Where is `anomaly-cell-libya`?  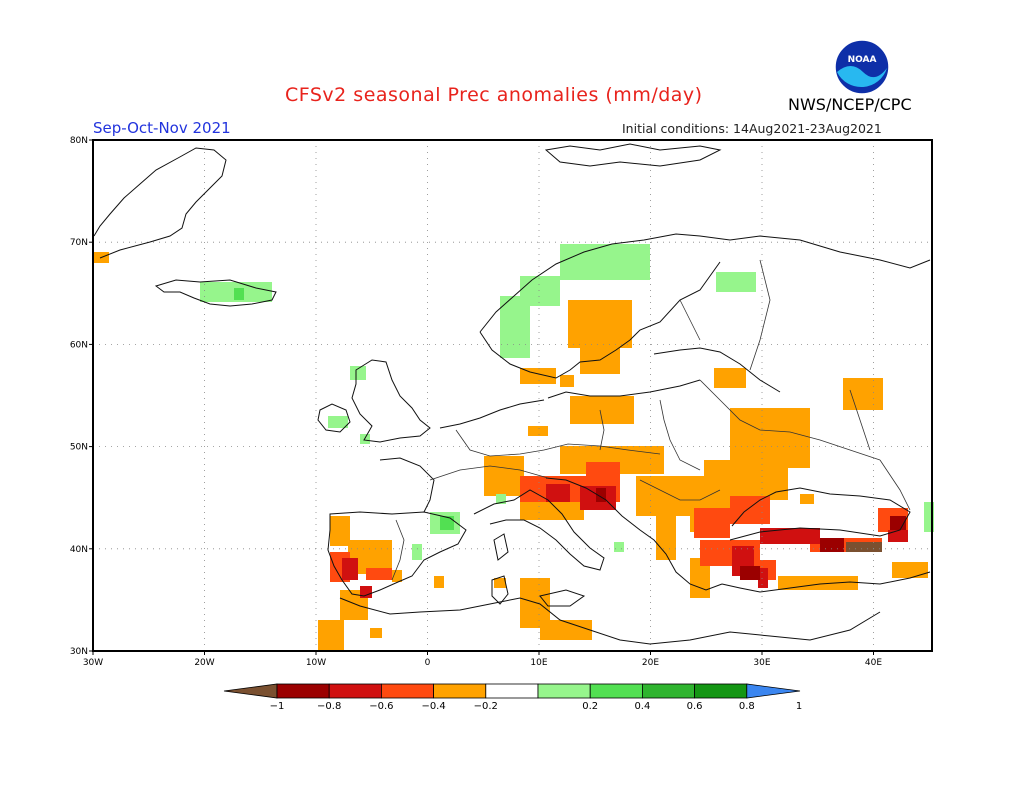
anomaly-cell-libya is located at coordinates (566, 630).